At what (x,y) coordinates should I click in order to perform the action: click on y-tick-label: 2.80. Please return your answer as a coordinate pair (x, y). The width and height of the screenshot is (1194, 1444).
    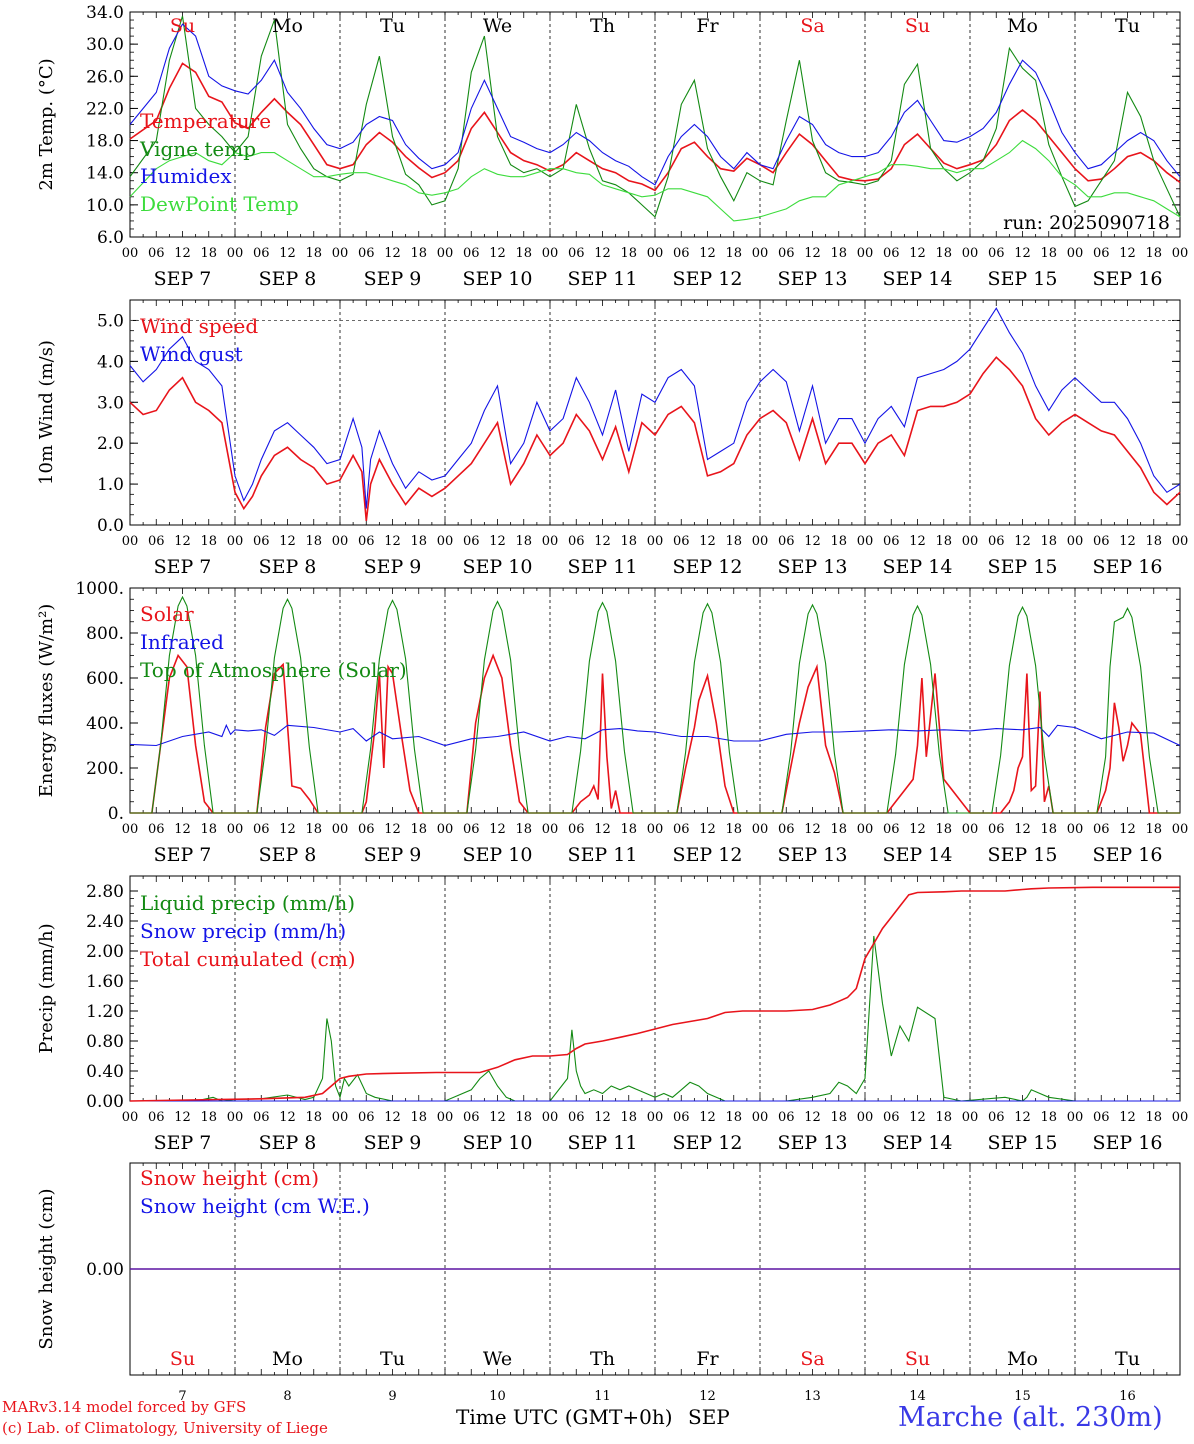
    Looking at the image, I should click on (105, 892).